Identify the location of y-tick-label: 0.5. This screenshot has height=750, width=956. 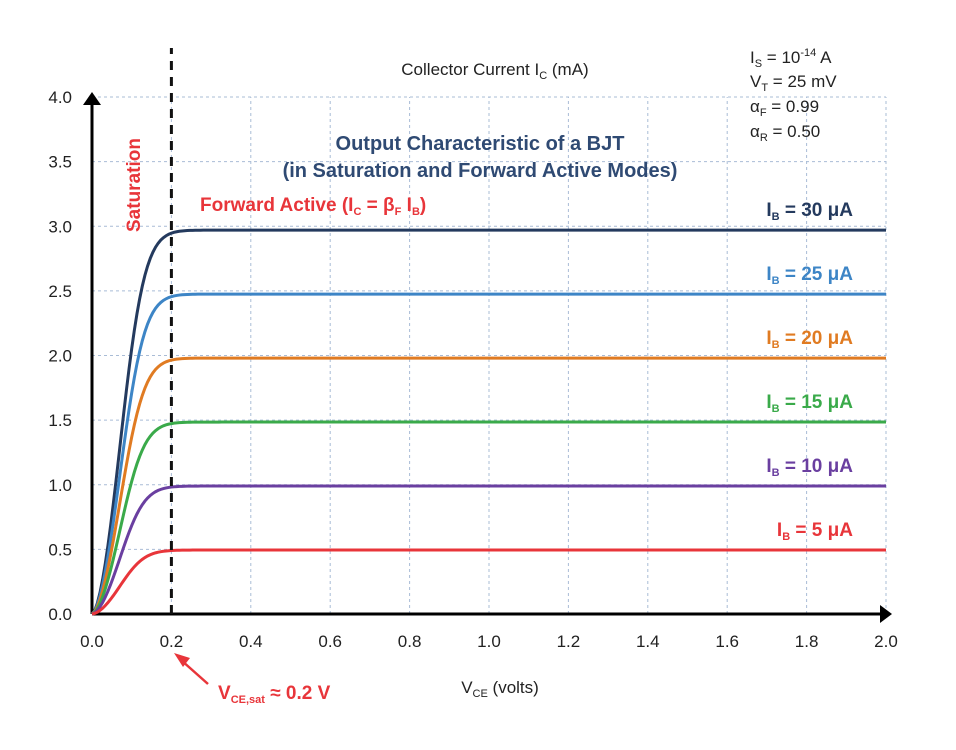
(60, 549).